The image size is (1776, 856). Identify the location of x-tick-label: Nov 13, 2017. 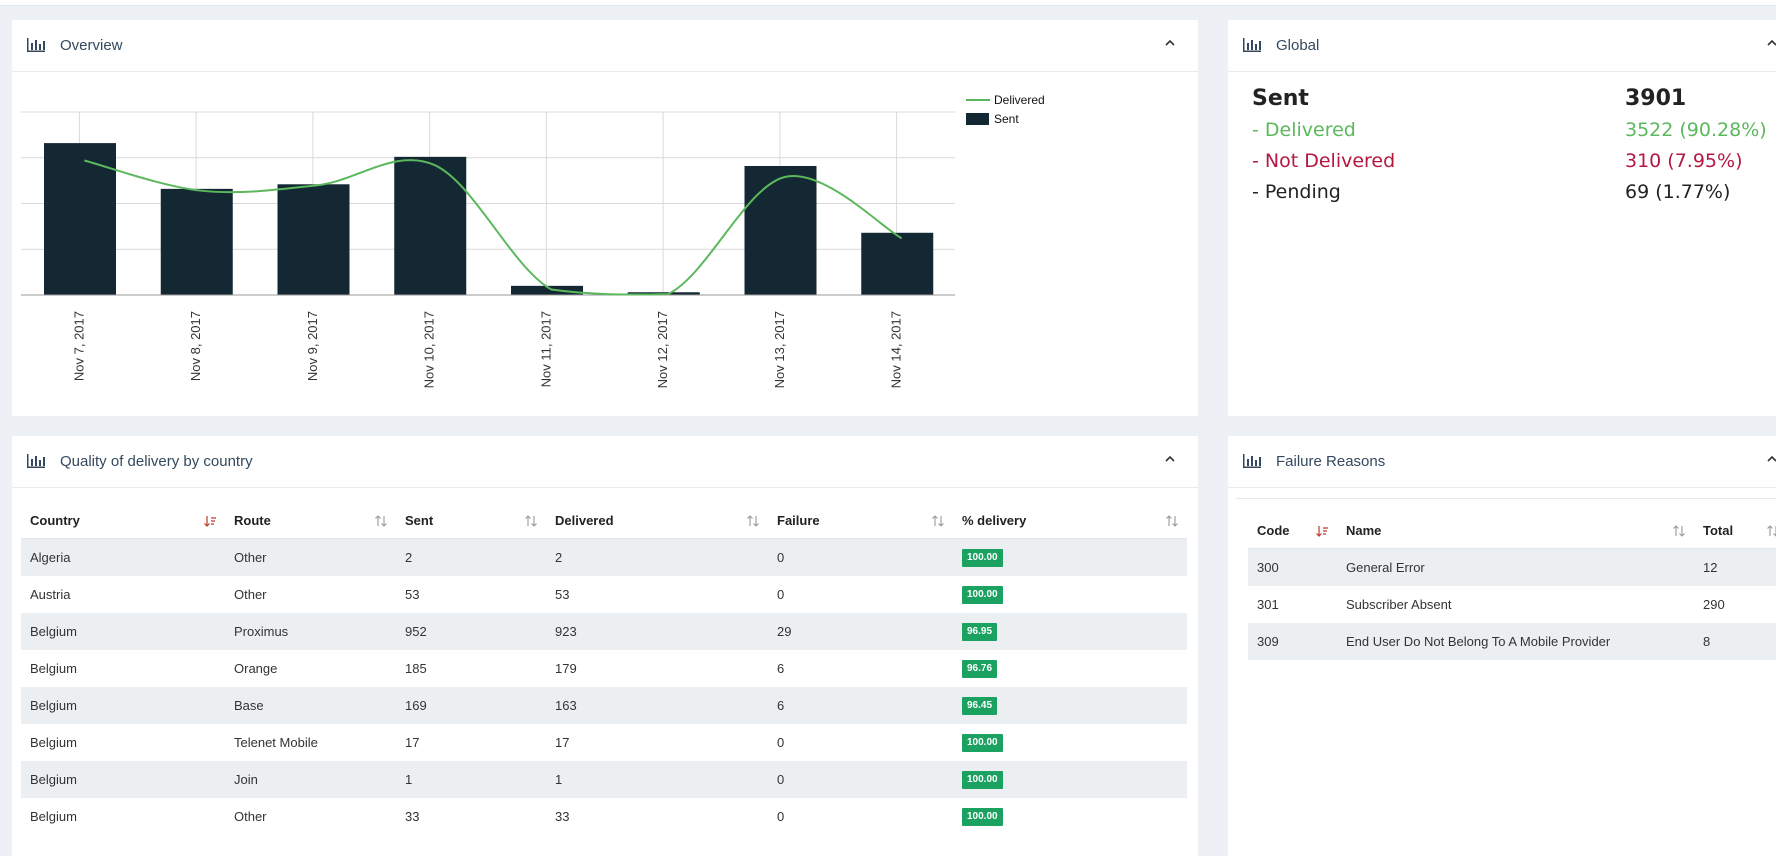
(779, 349).